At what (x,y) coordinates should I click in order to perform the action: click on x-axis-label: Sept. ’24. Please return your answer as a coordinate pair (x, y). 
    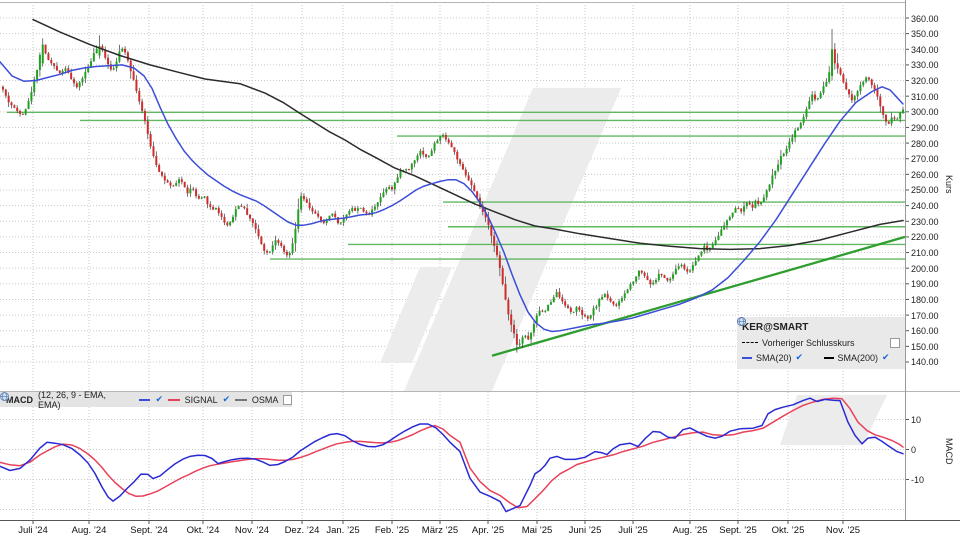
    Looking at the image, I should click on (149, 530).